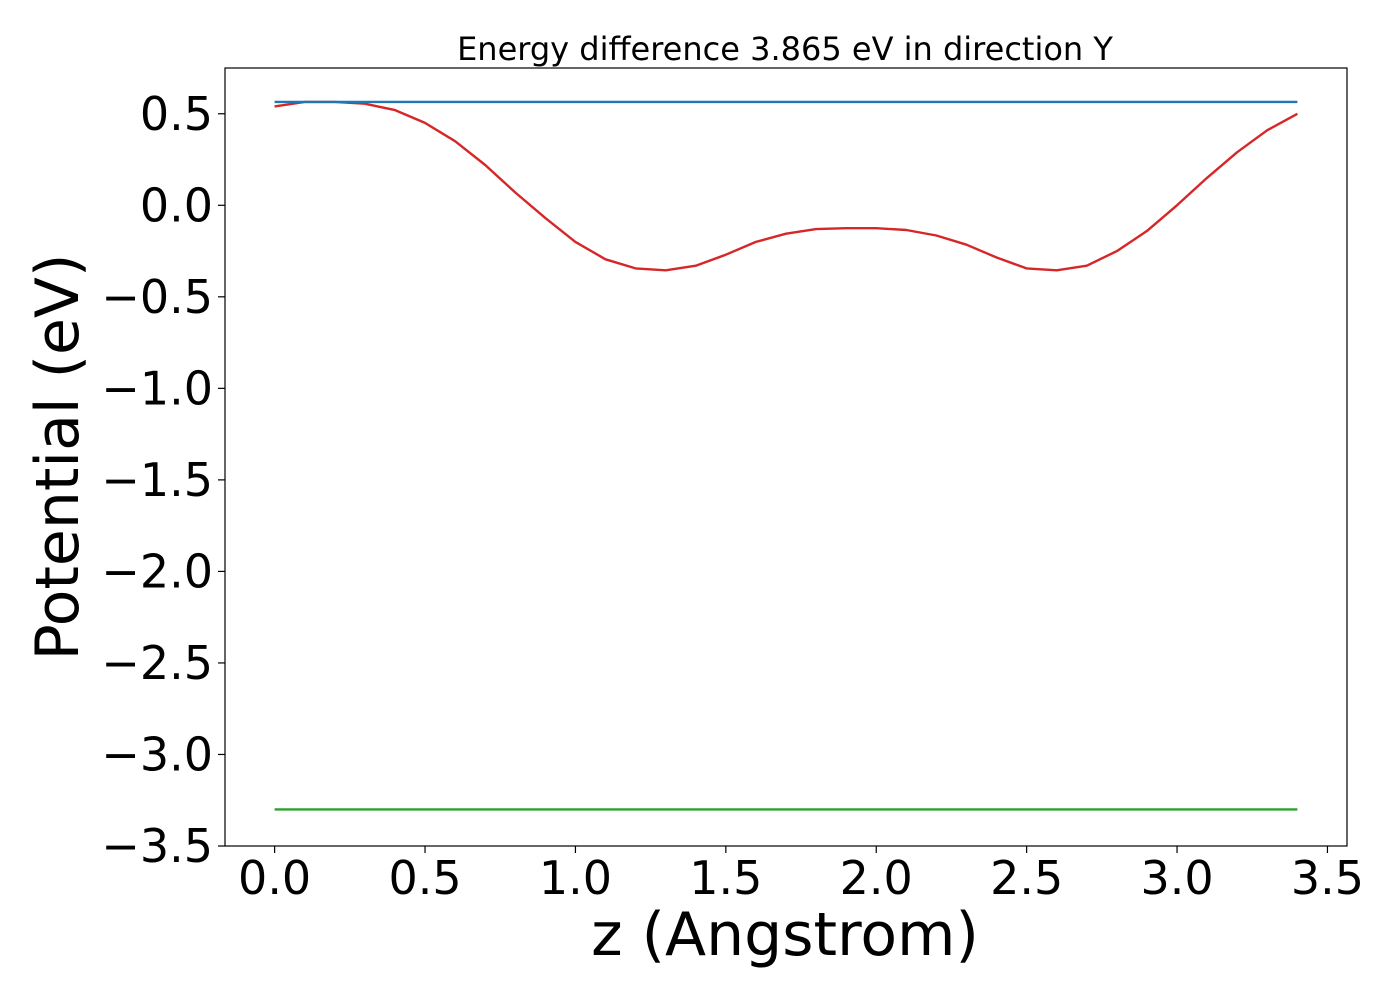 The width and height of the screenshot is (1400, 1000). Describe the element at coordinates (274, 878) in the screenshot. I see `x-tick-label: 0.0` at that location.